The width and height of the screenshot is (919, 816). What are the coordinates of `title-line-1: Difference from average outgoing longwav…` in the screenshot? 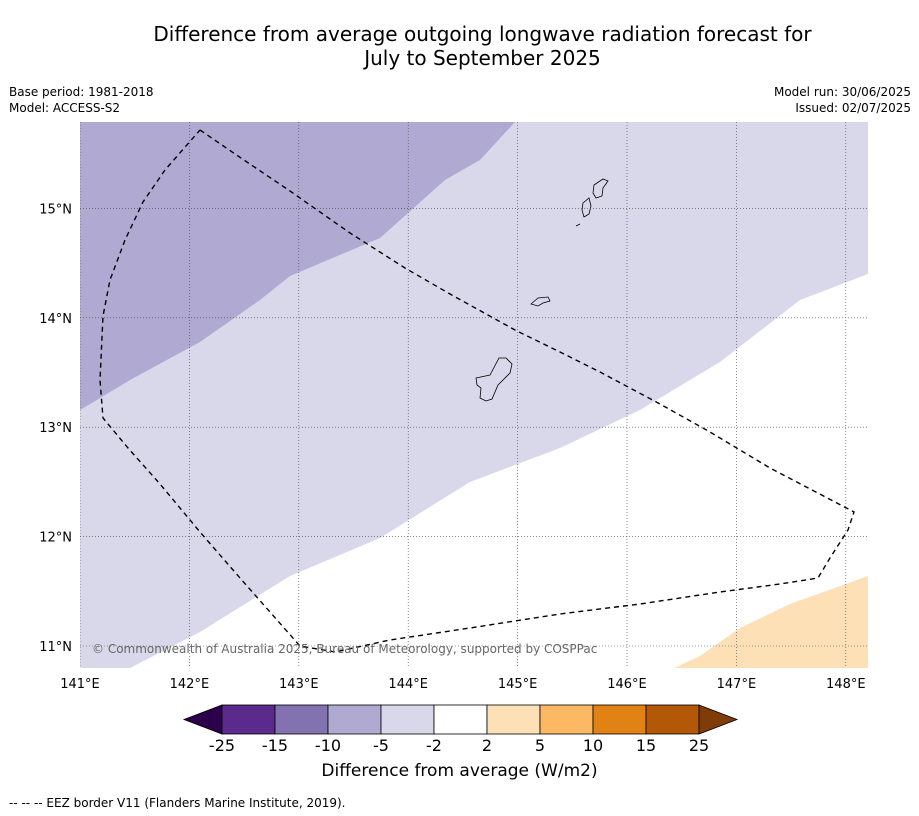 It's located at (482, 34).